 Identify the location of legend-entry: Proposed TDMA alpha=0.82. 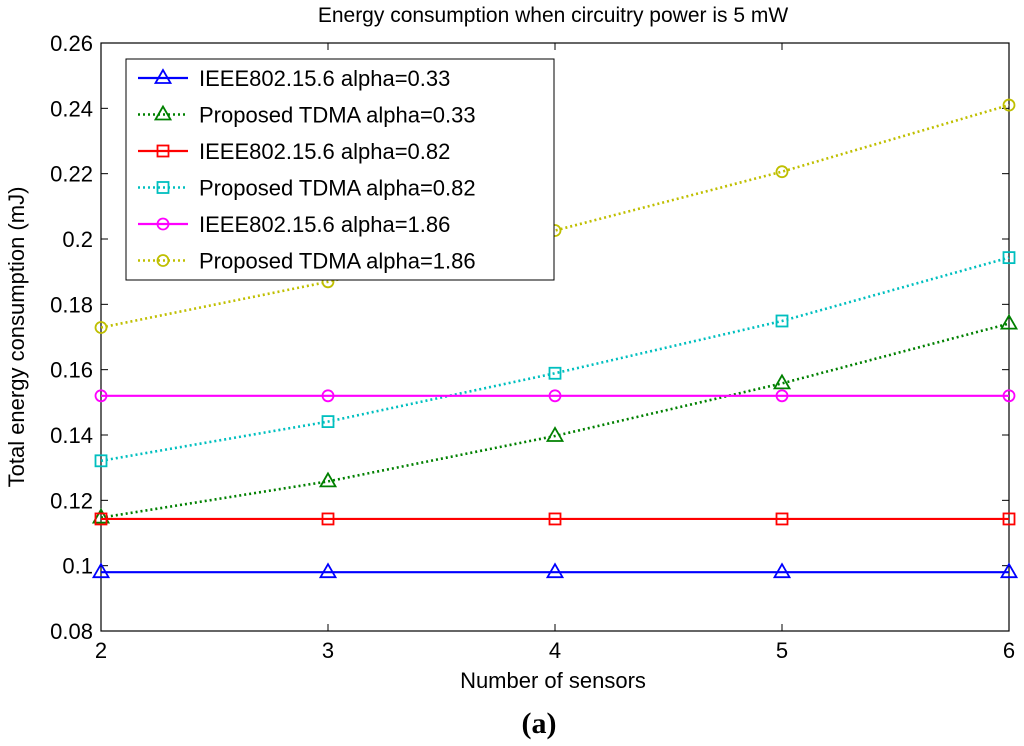
(307, 188).